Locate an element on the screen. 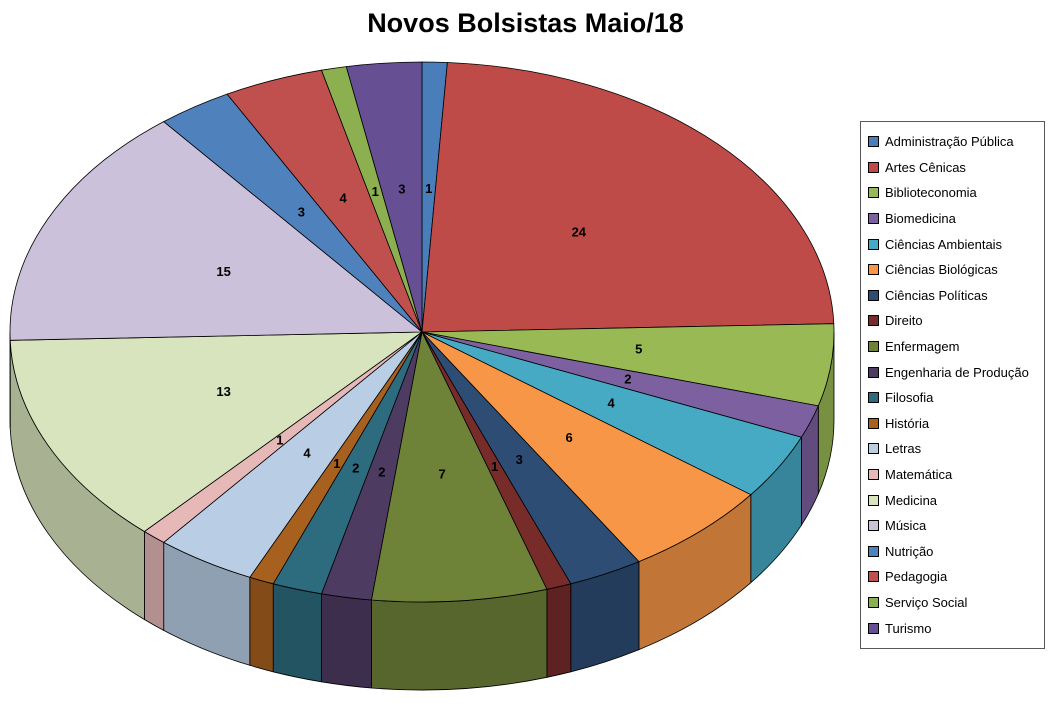 This screenshot has height=711, width=1051. legend-item: Biomedicina is located at coordinates (952, 219).